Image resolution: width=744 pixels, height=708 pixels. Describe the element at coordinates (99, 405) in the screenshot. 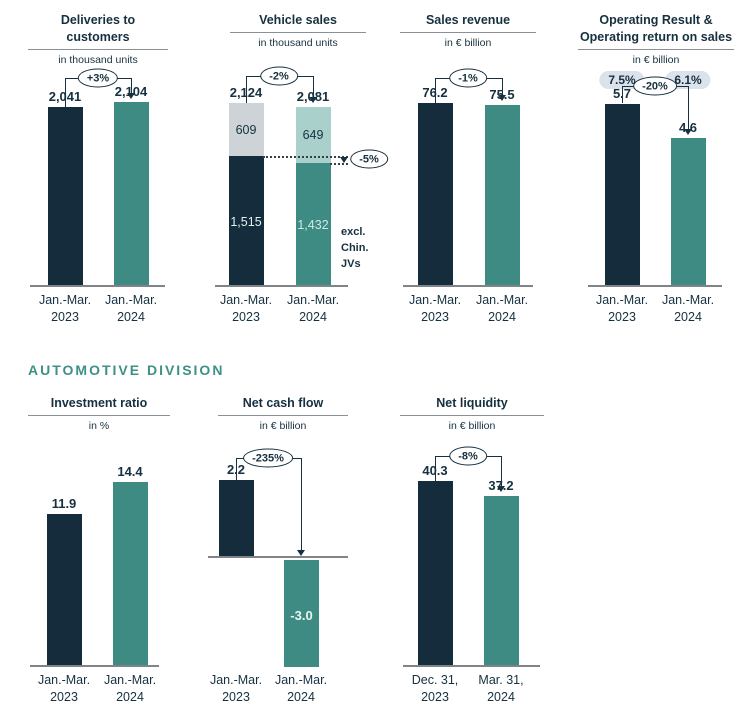

I see `chart-title: Investment ratio` at that location.